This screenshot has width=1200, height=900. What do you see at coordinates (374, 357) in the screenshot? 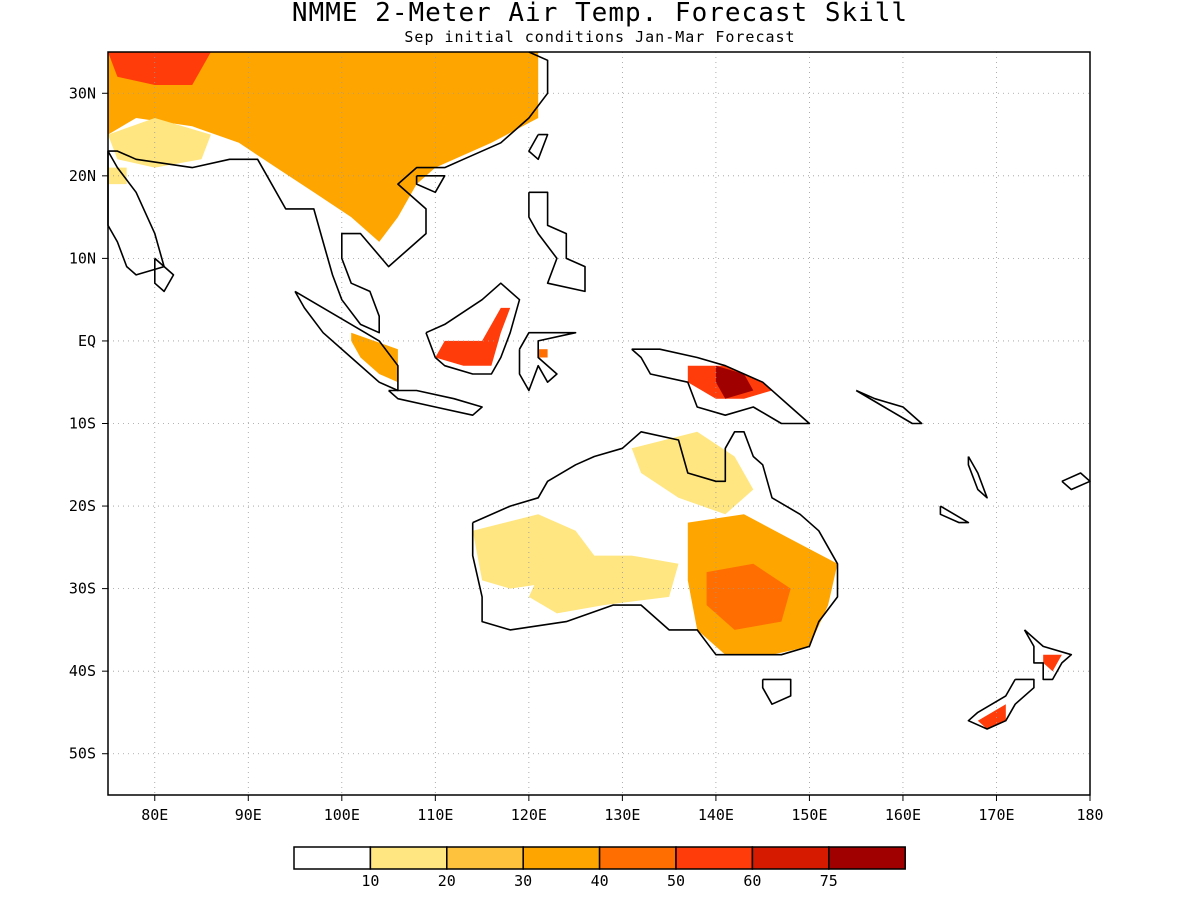
I see `skill-region-sumatra` at bounding box center [374, 357].